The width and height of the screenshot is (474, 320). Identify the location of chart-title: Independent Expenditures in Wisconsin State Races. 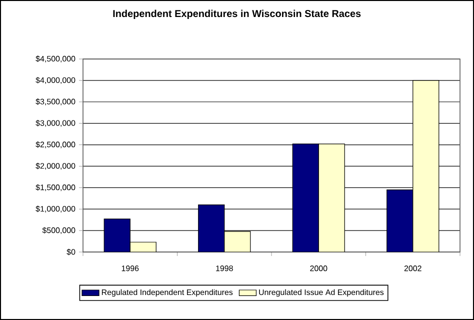
(237, 15).